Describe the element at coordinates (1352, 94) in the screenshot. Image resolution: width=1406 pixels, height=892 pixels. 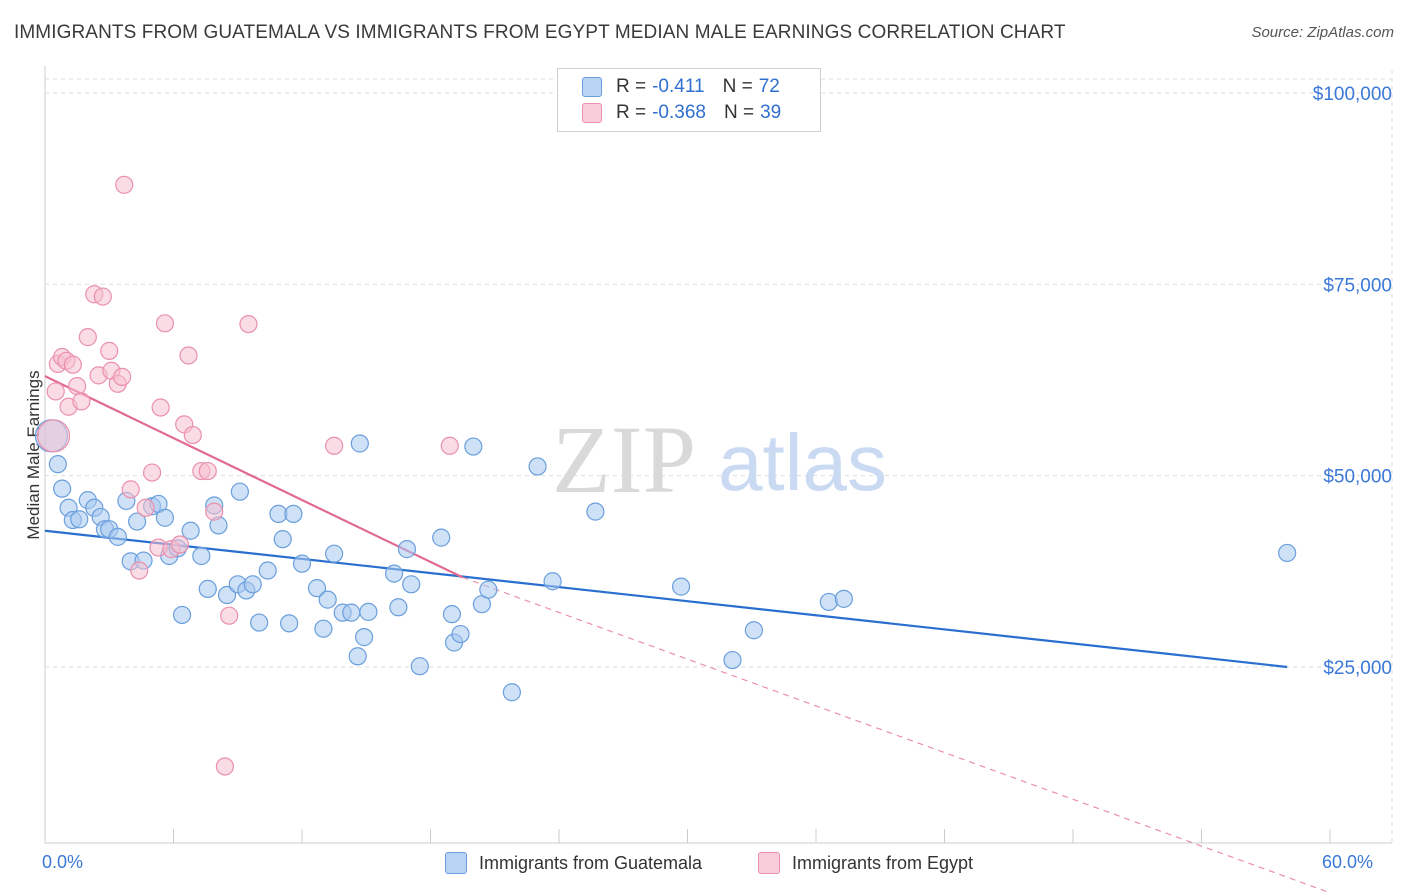
I see `y-tick-label: $100,000` at that location.